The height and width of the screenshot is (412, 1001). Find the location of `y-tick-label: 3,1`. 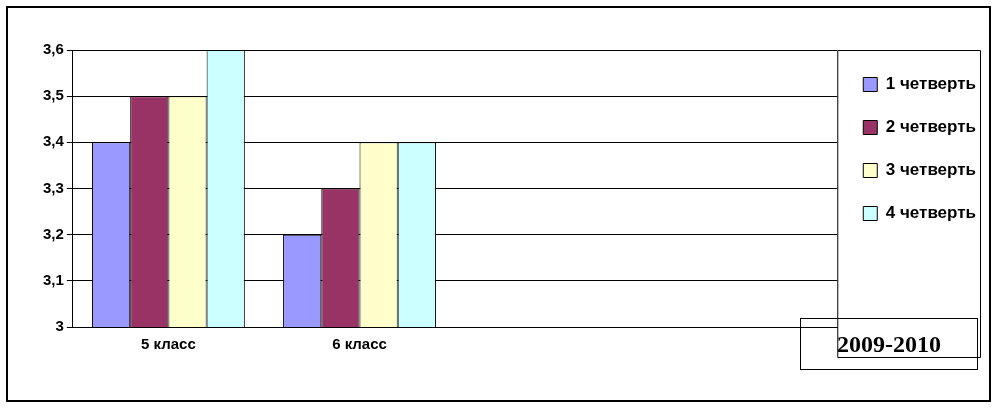

y-tick-label: 3,1 is located at coordinates (53, 279).